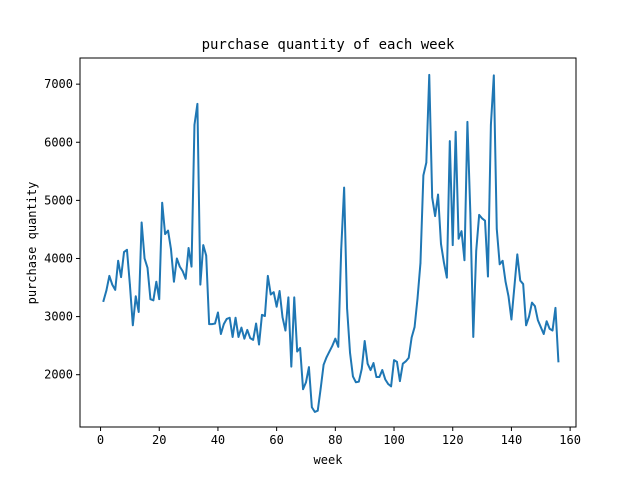  What do you see at coordinates (32, 243) in the screenshot?
I see `y-axis-label: purchase quantity` at bounding box center [32, 243].